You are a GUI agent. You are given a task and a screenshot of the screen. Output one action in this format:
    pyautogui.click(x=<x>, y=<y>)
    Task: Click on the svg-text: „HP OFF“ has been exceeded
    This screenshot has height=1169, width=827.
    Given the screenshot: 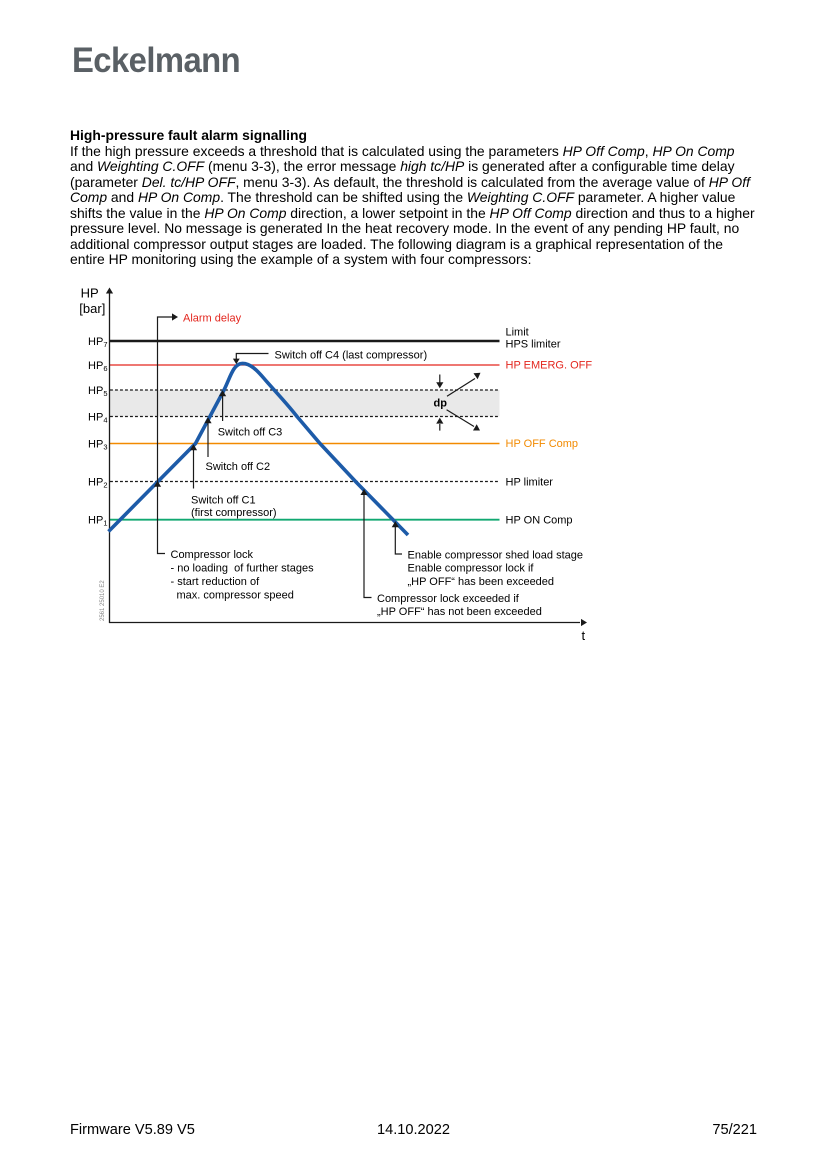 What is the action you would take?
    pyautogui.click(x=481, y=582)
    